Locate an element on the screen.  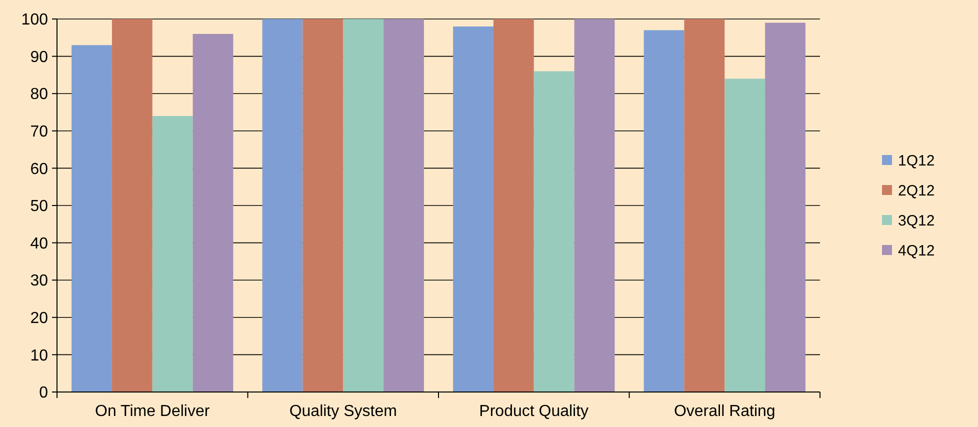
y-tick-label: 100 is located at coordinates (34, 20).